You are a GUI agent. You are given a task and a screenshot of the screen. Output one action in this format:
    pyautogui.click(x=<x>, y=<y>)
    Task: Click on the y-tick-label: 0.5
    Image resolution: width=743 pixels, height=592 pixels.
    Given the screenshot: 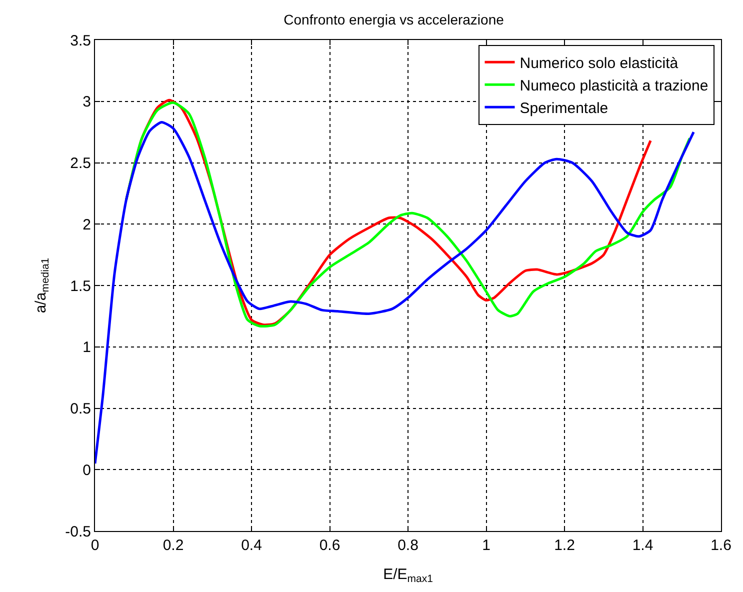 What is the action you would take?
    pyautogui.click(x=80, y=409)
    